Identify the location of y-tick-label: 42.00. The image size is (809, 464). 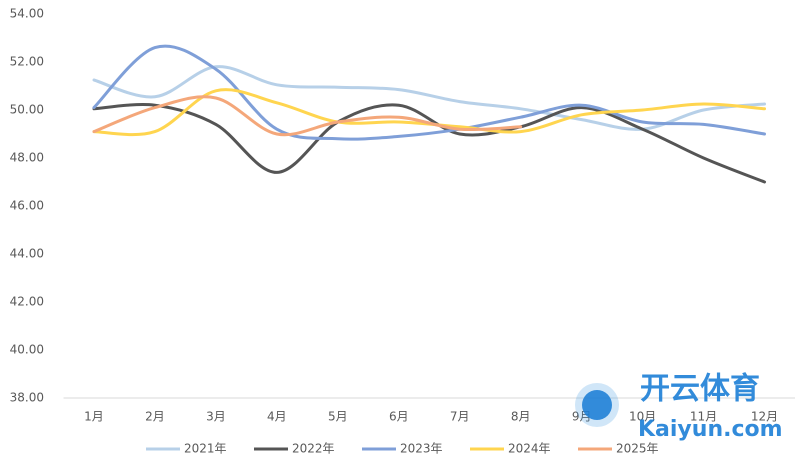
(27, 302).